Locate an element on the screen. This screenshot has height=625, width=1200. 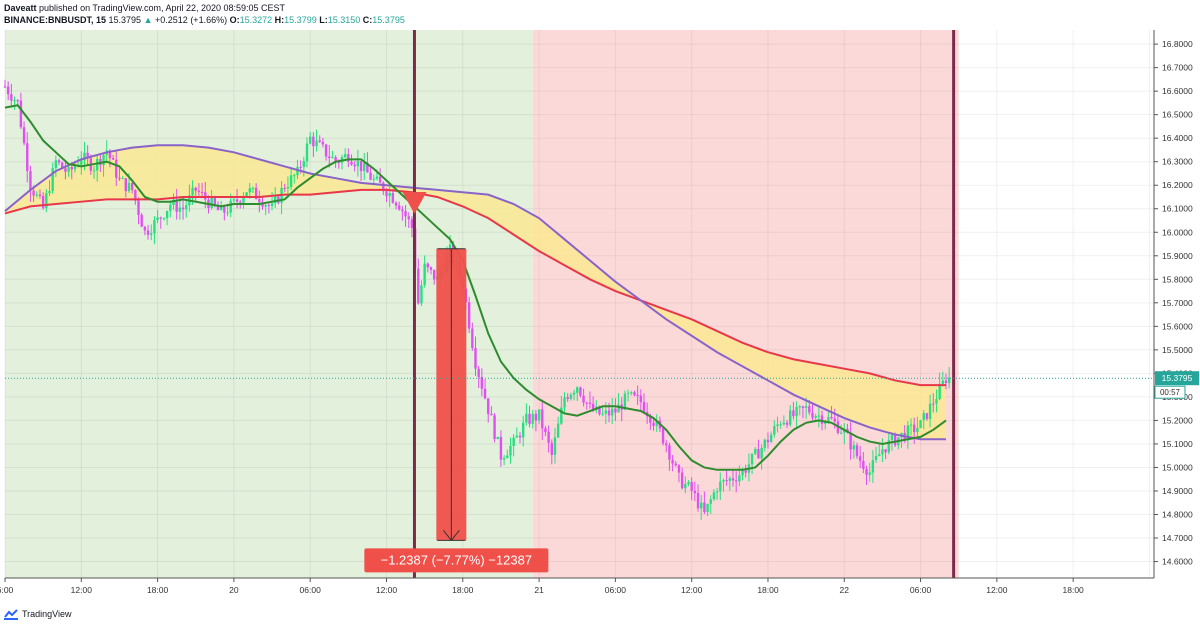
author-name: Daveatt is located at coordinates (20, 8).